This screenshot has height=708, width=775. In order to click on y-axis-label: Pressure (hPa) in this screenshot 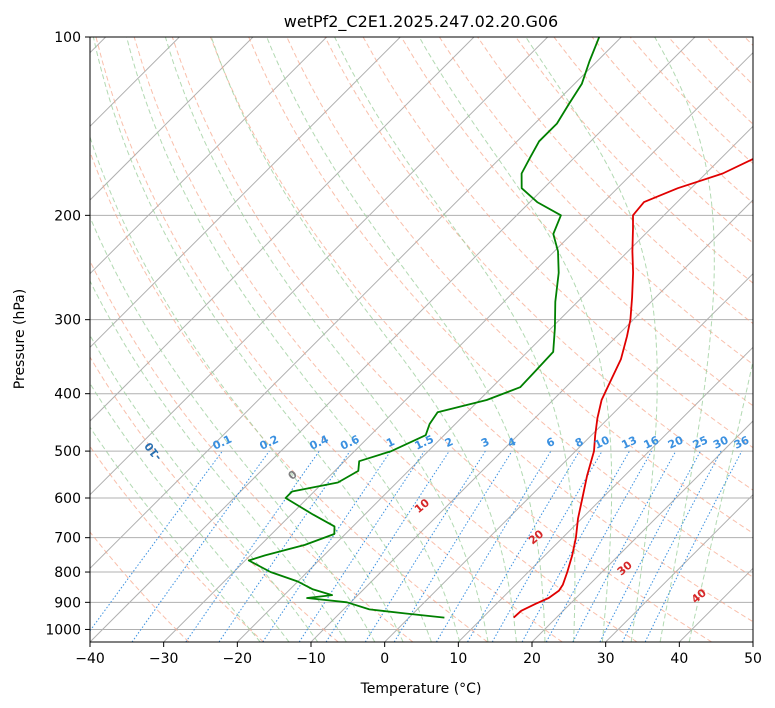, I will do `click(20, 339)`.